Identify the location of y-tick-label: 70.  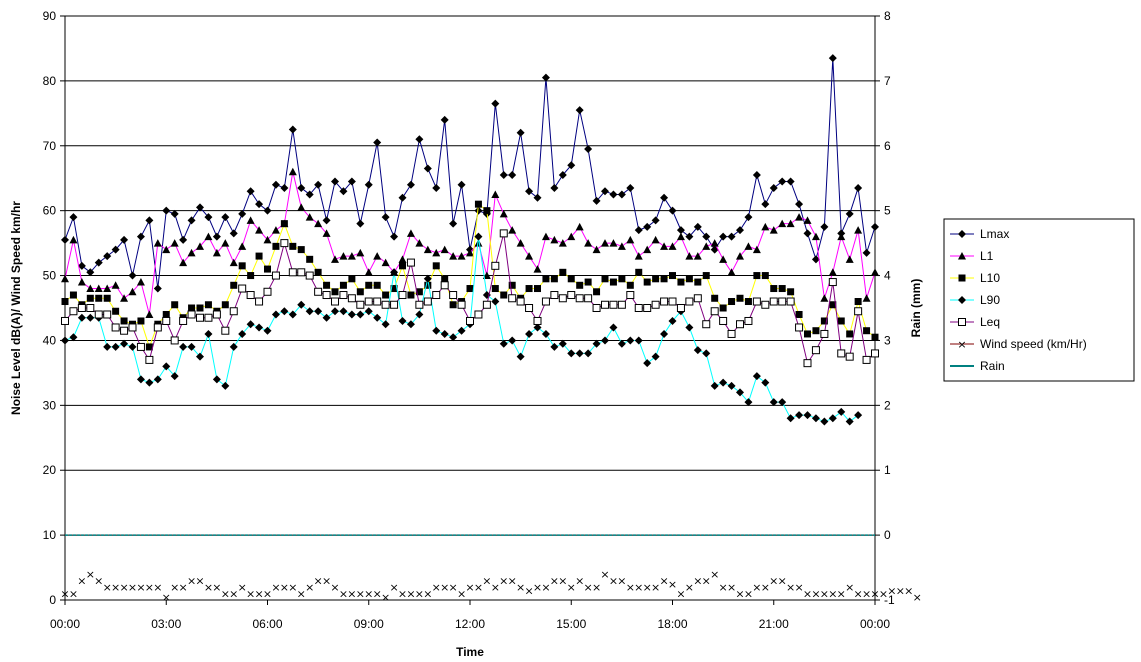
(50, 146).